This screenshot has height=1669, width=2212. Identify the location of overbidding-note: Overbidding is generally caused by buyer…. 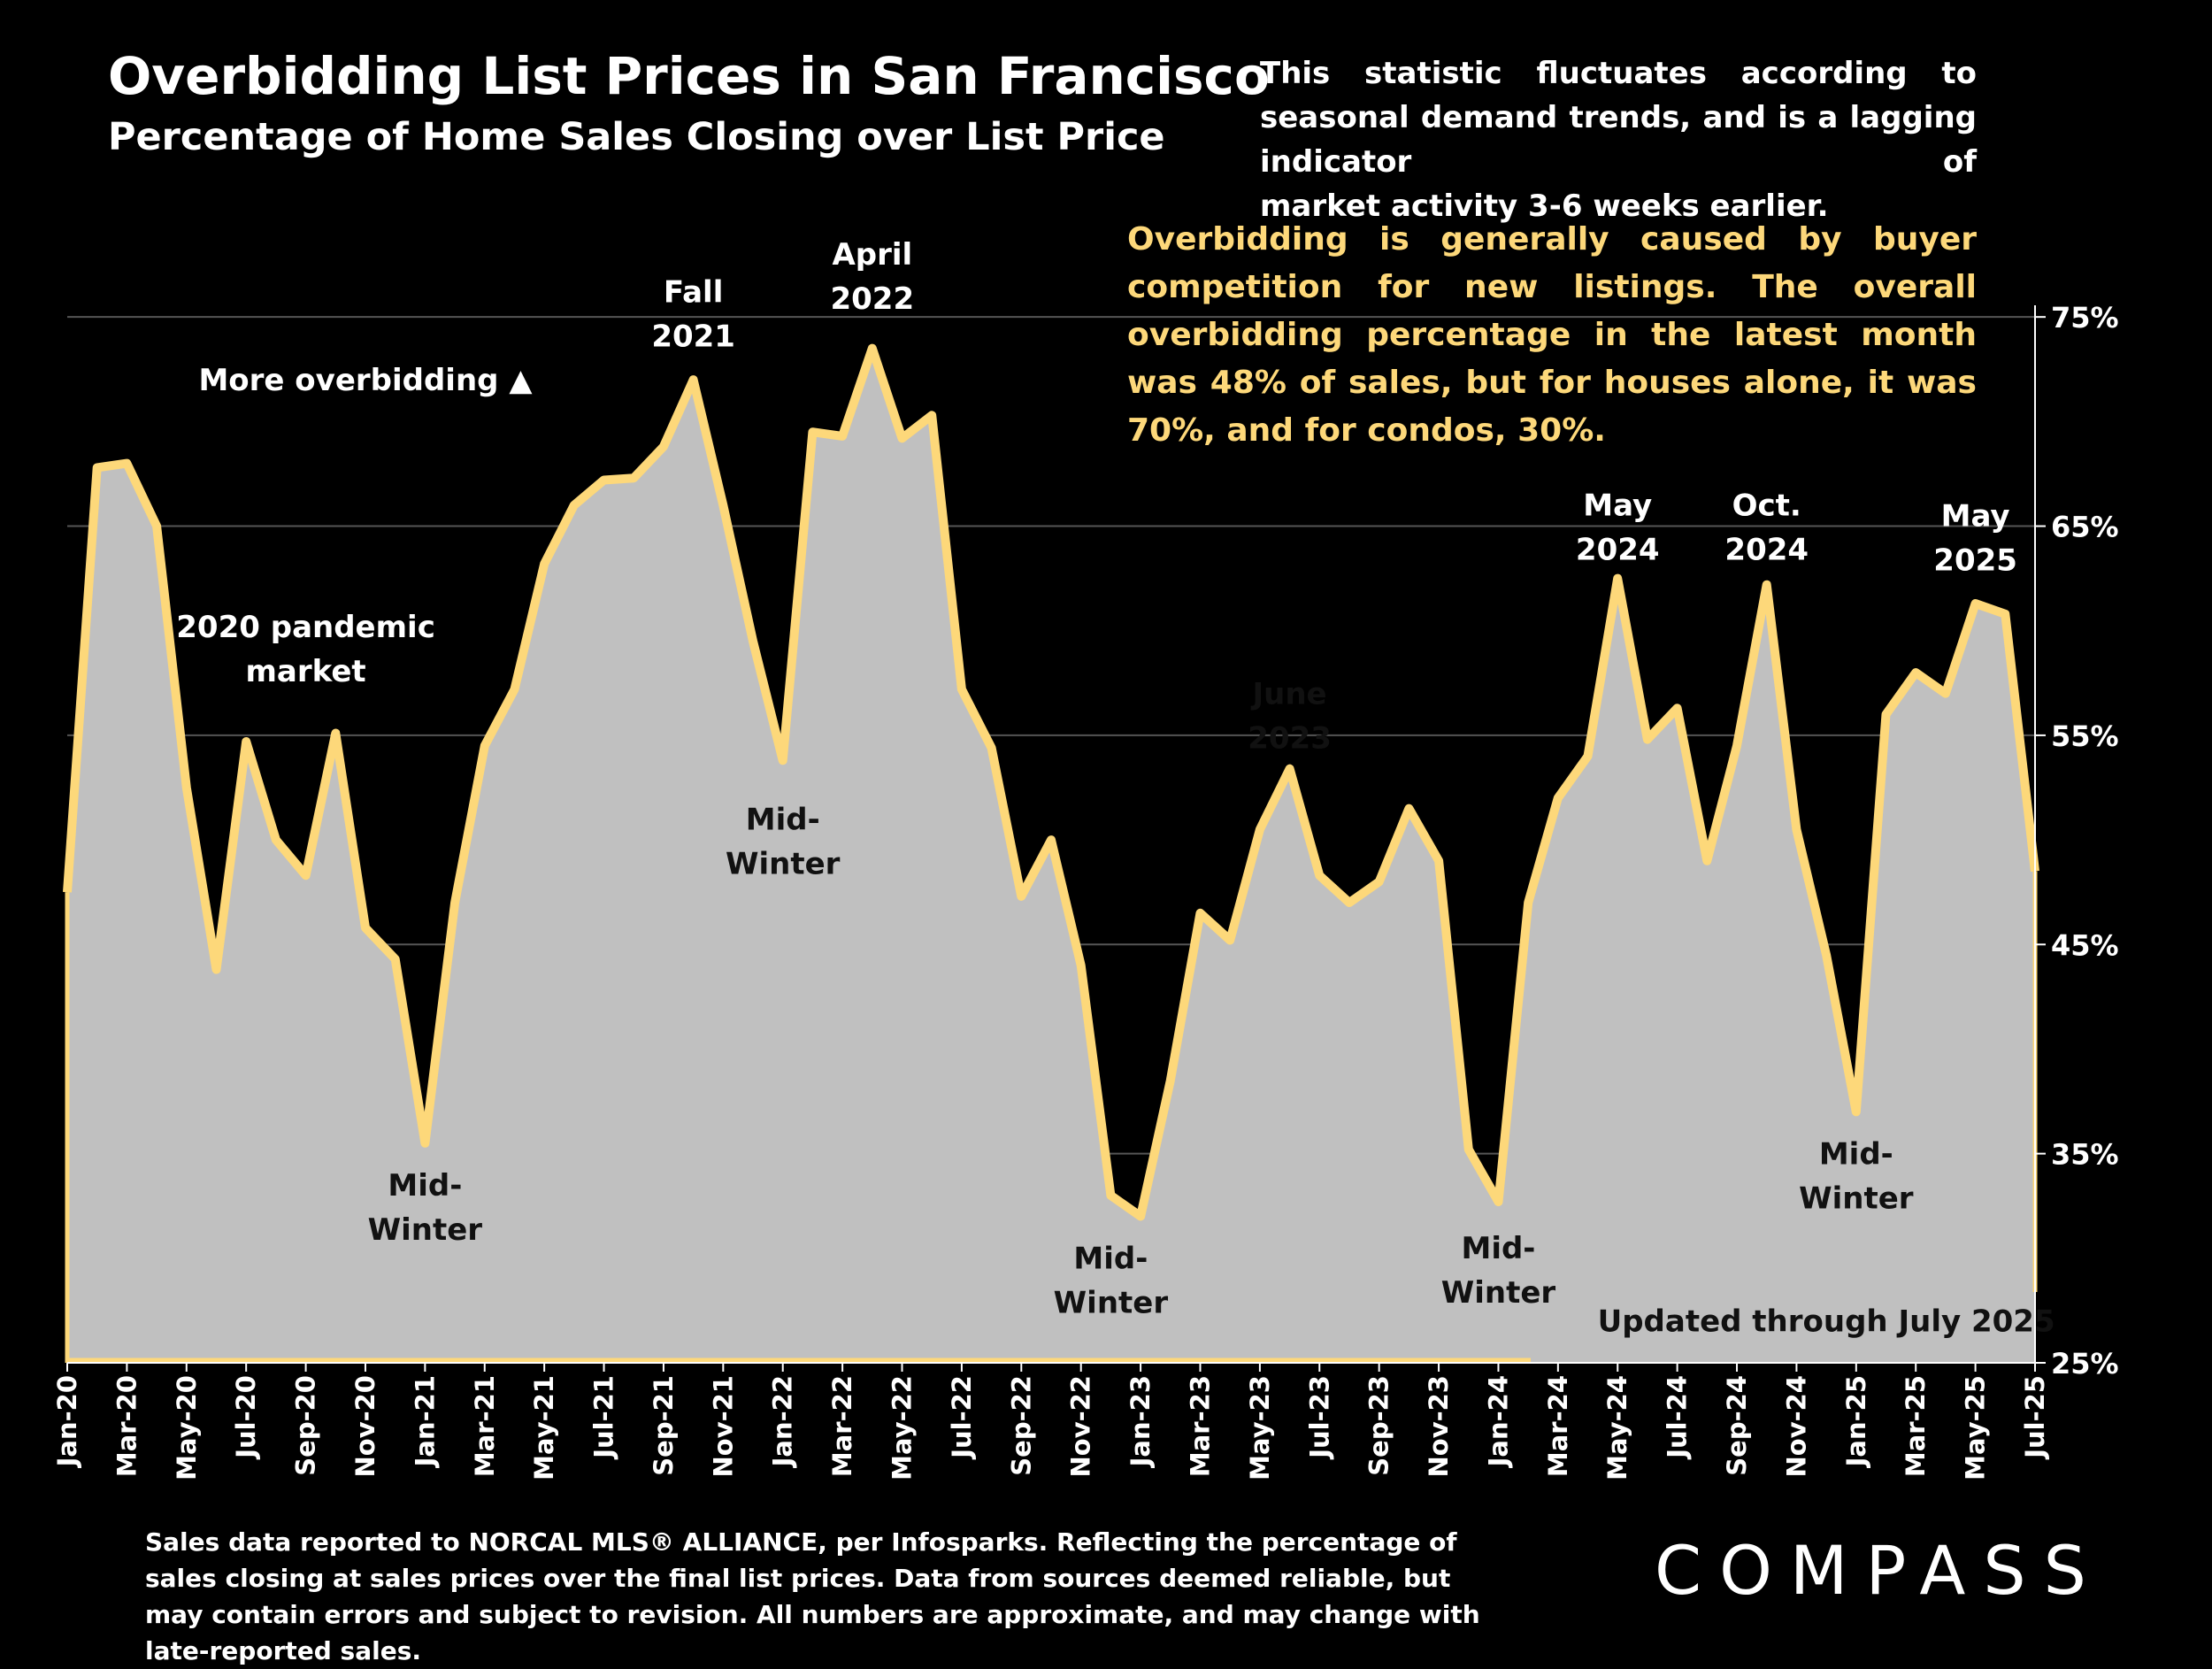
(1552, 335).